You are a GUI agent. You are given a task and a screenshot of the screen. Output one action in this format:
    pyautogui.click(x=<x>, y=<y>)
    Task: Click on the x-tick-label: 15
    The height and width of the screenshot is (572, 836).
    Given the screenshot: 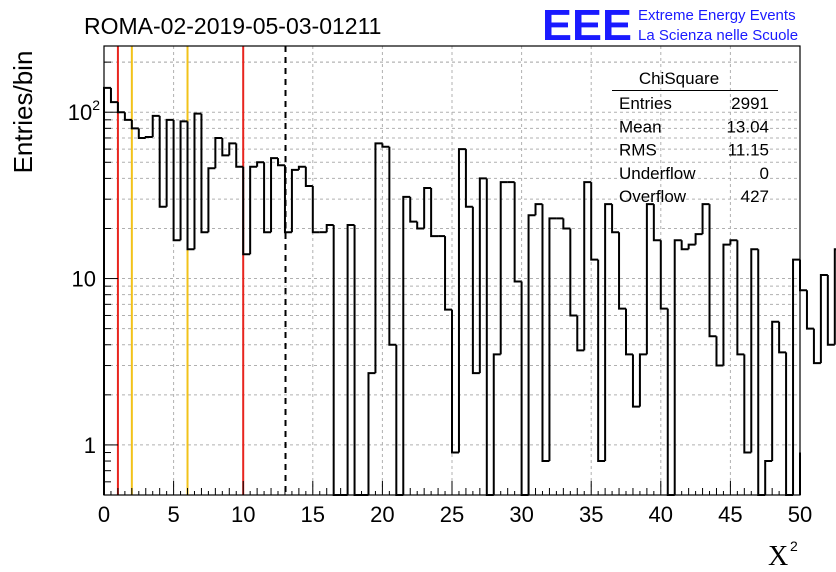 What is the action you would take?
    pyautogui.click(x=313, y=514)
    